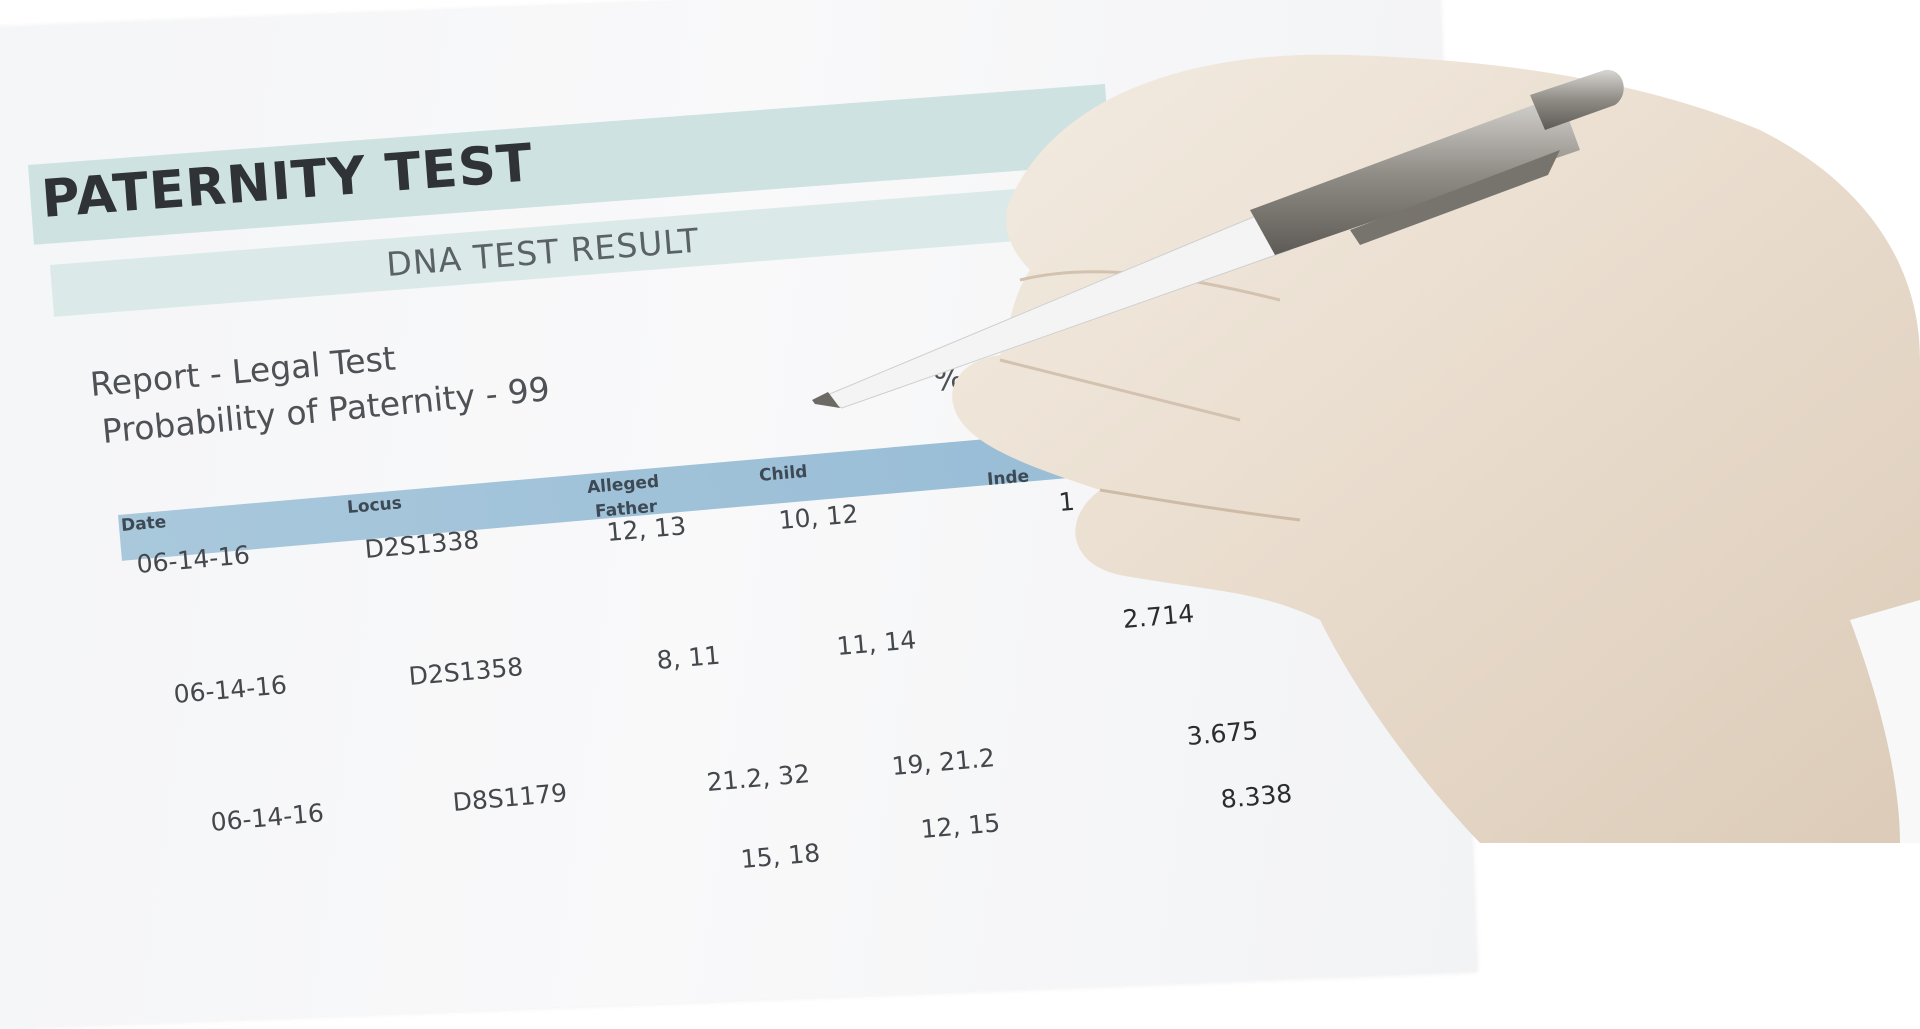 The width and height of the screenshot is (1920, 1029). I want to click on pen-icon, so click(1218, 239).